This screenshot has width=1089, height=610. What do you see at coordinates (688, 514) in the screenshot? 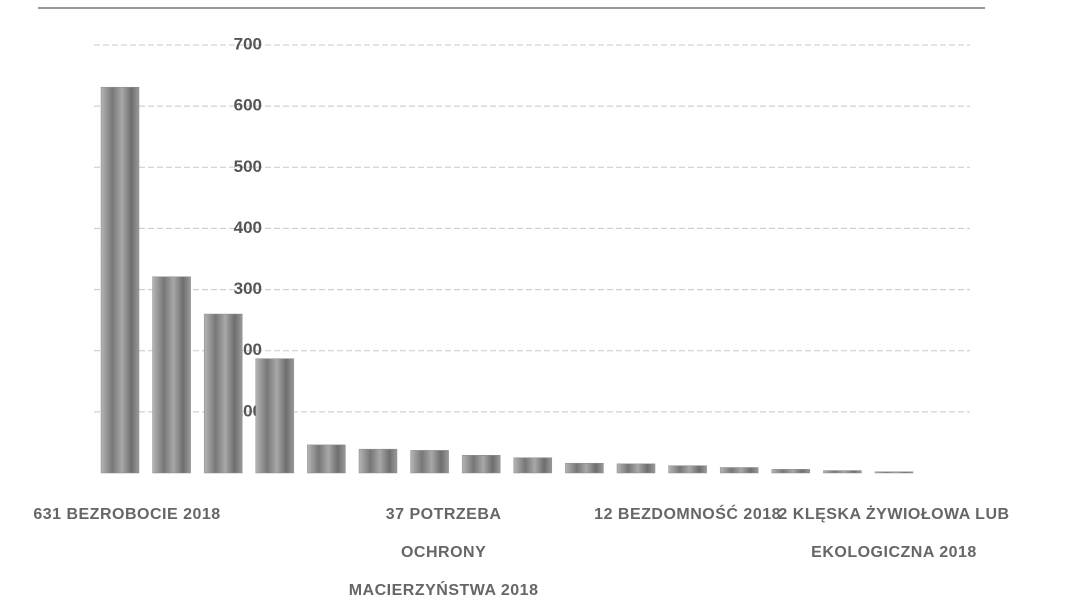
I see `x-tick-label: 12 BEZDOMNOŚĆ 2018` at bounding box center [688, 514].